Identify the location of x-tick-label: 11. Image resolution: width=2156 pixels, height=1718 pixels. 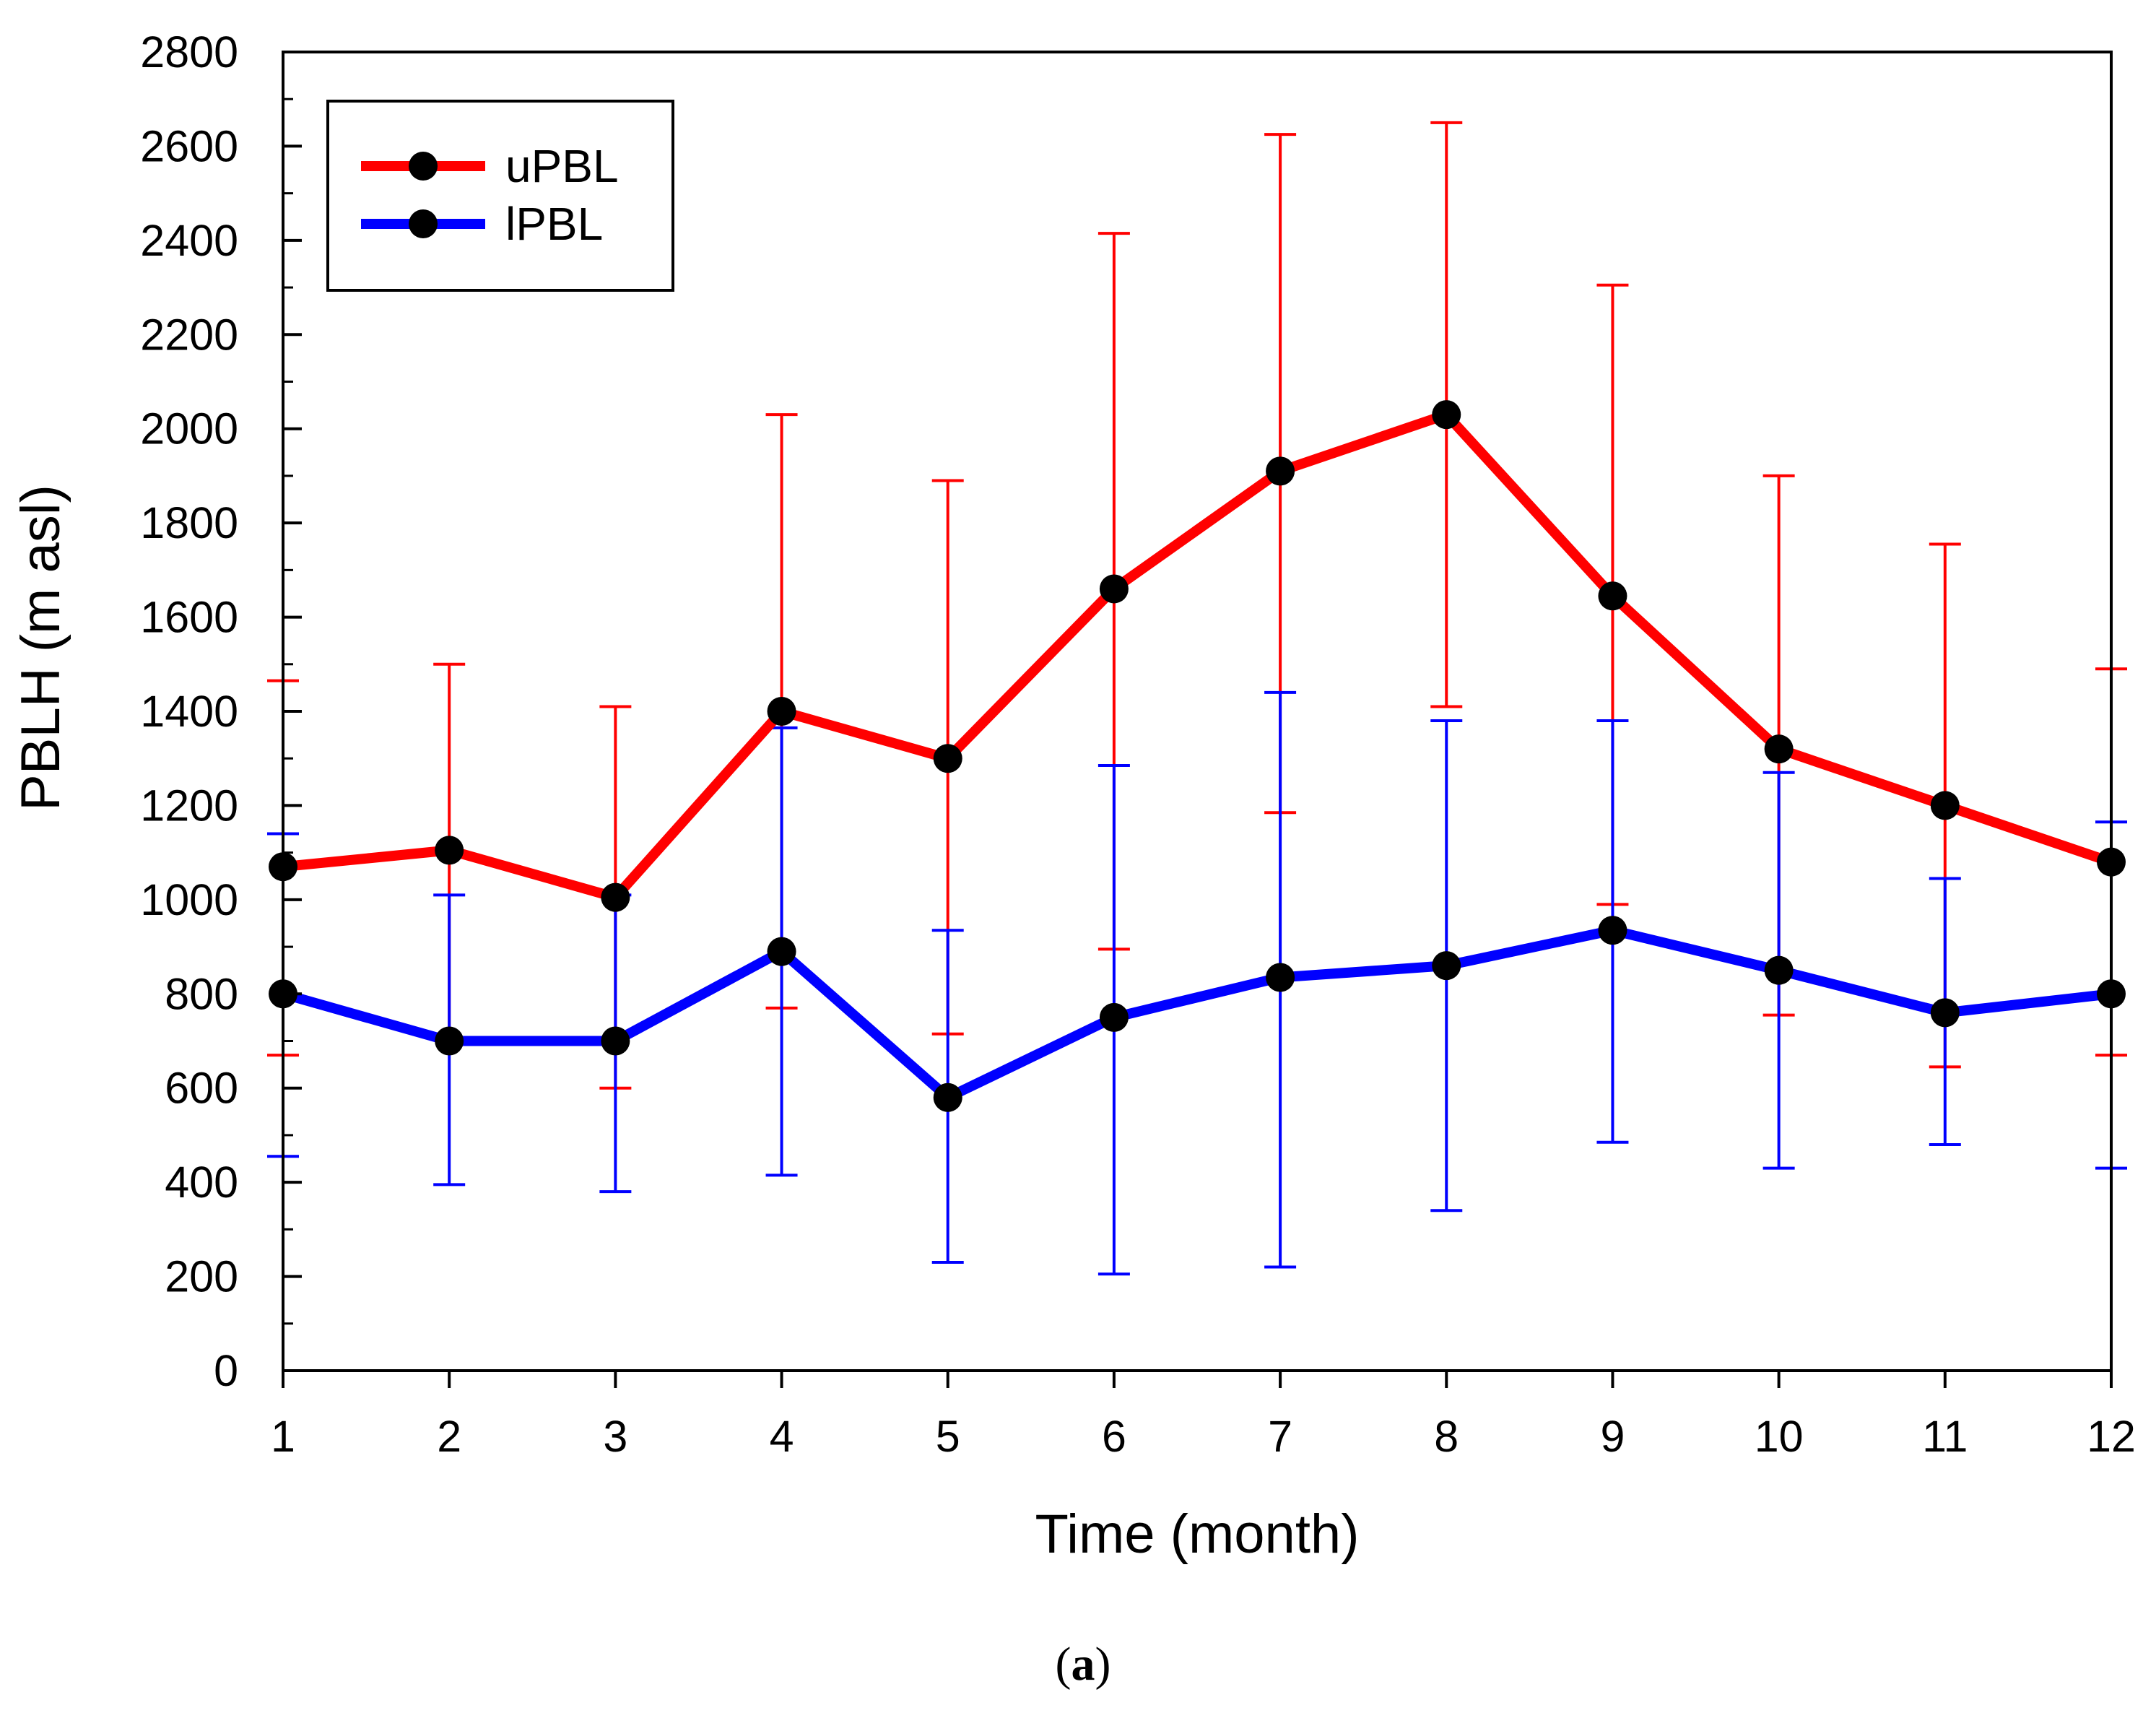
(1945, 1436).